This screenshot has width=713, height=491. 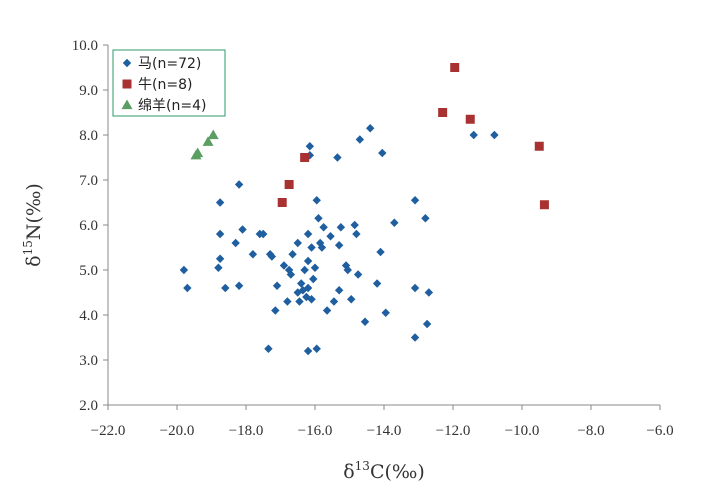 What do you see at coordinates (85, 46) in the screenshot?
I see `y-tick-label: 10.0` at bounding box center [85, 46].